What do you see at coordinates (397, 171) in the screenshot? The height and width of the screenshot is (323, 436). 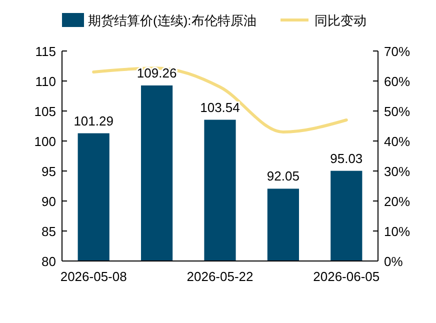 I see `y2-tick-label: 30%` at bounding box center [397, 171].